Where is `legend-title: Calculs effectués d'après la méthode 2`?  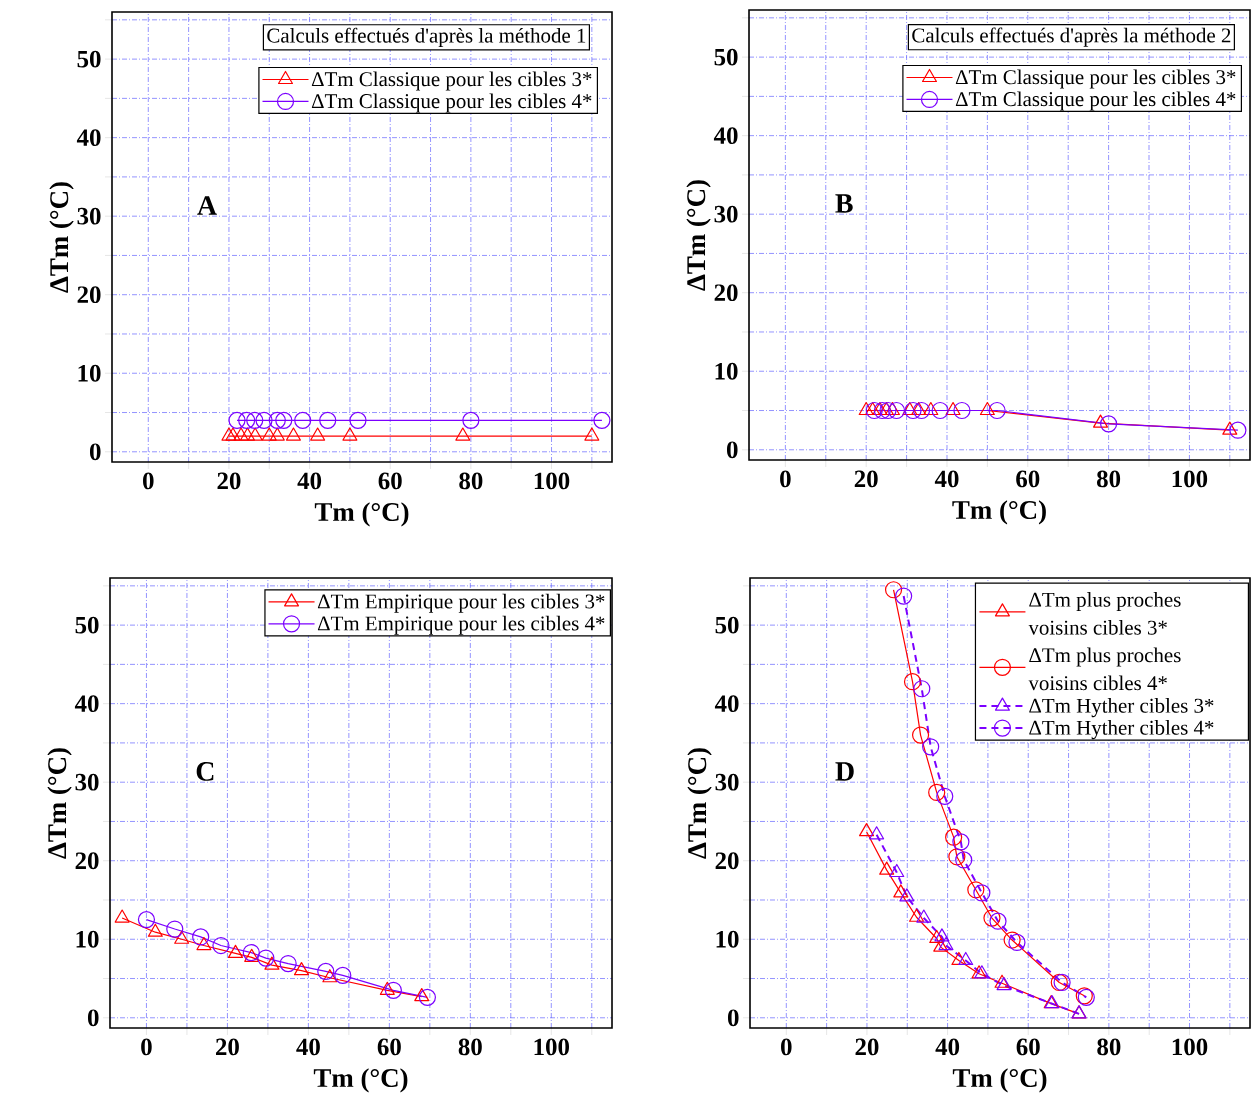 legend-title: Calculs effectués d'après la méthode 2 is located at coordinates (1071, 37).